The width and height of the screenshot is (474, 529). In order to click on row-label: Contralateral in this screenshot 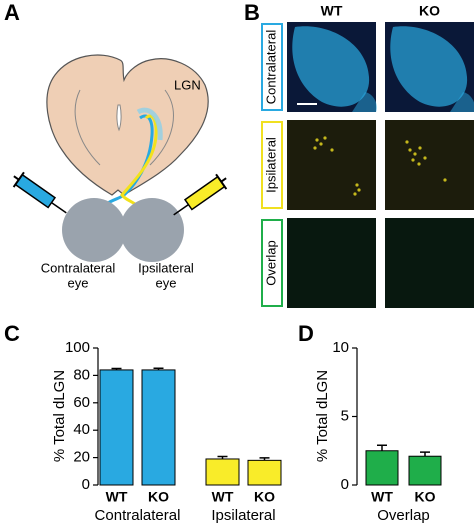, I will do `click(270, 67)`.